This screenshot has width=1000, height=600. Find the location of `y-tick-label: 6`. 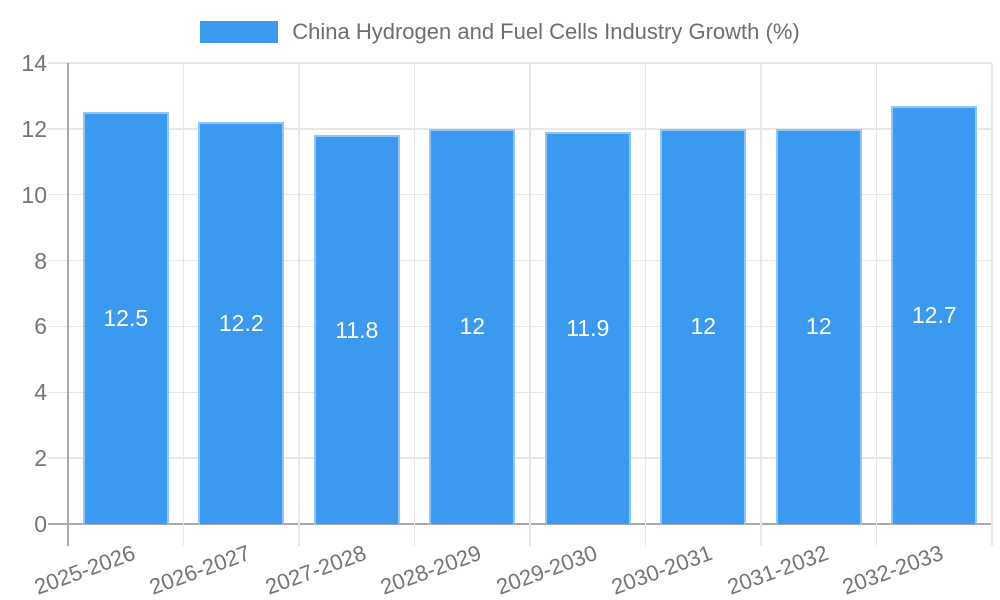

y-tick-label: 6 is located at coordinates (40, 326).